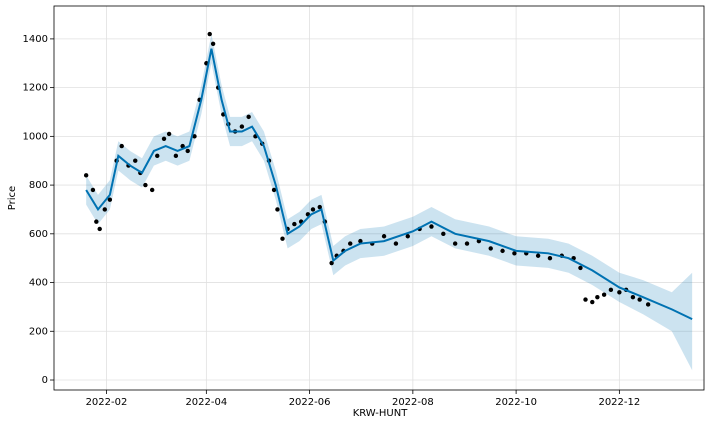 The width and height of the screenshot is (712, 424). Describe the element at coordinates (38, 283) in the screenshot. I see `y-tick-label: 400` at that location.